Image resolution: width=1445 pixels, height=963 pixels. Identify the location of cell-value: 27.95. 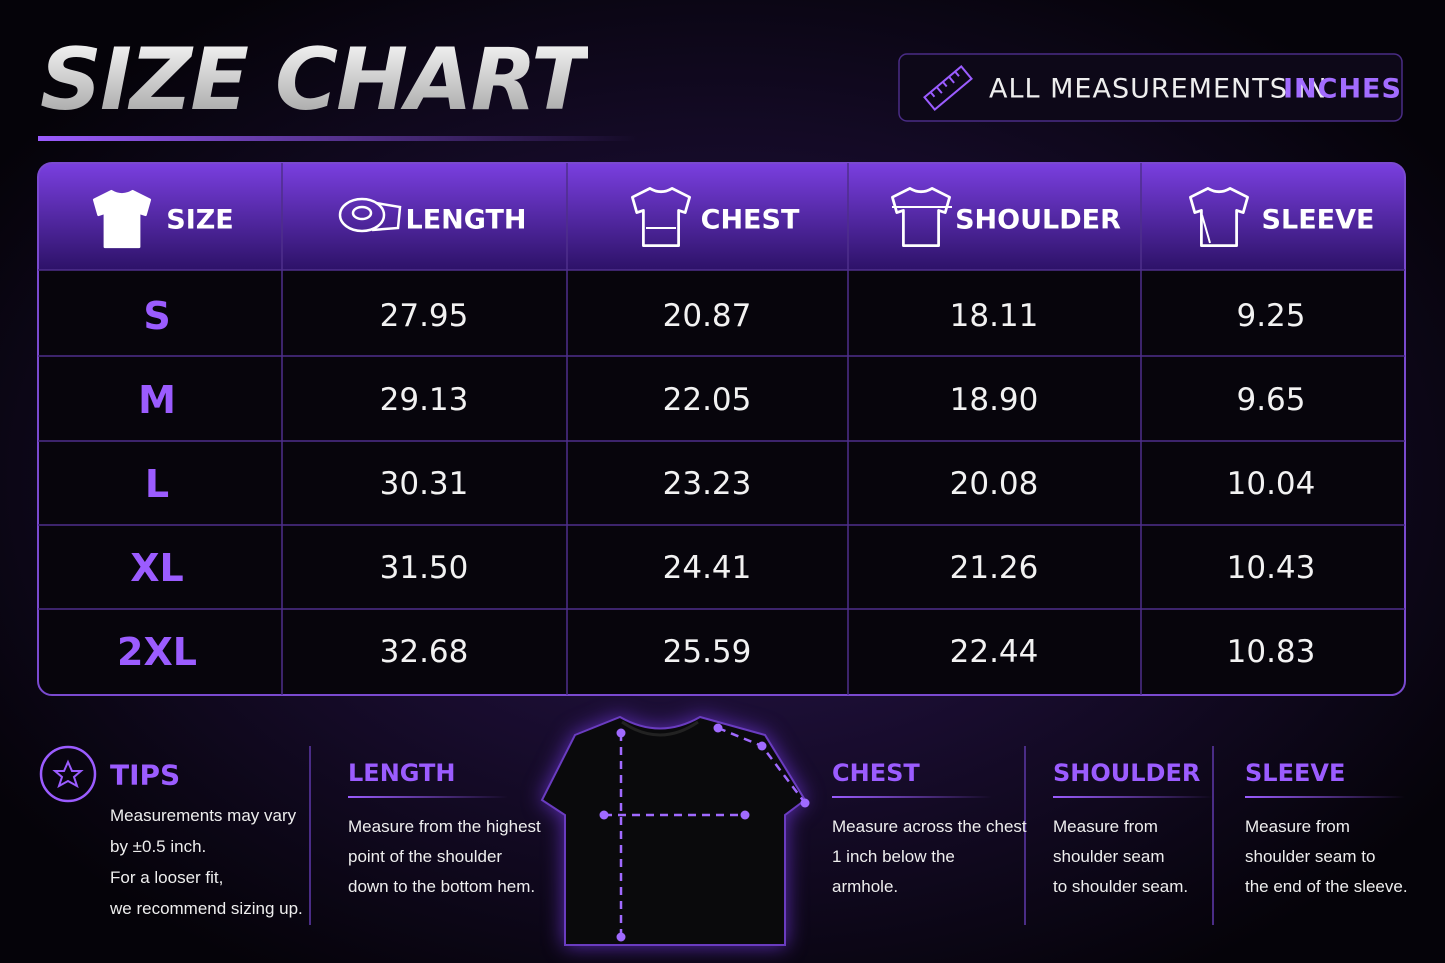
(424, 316).